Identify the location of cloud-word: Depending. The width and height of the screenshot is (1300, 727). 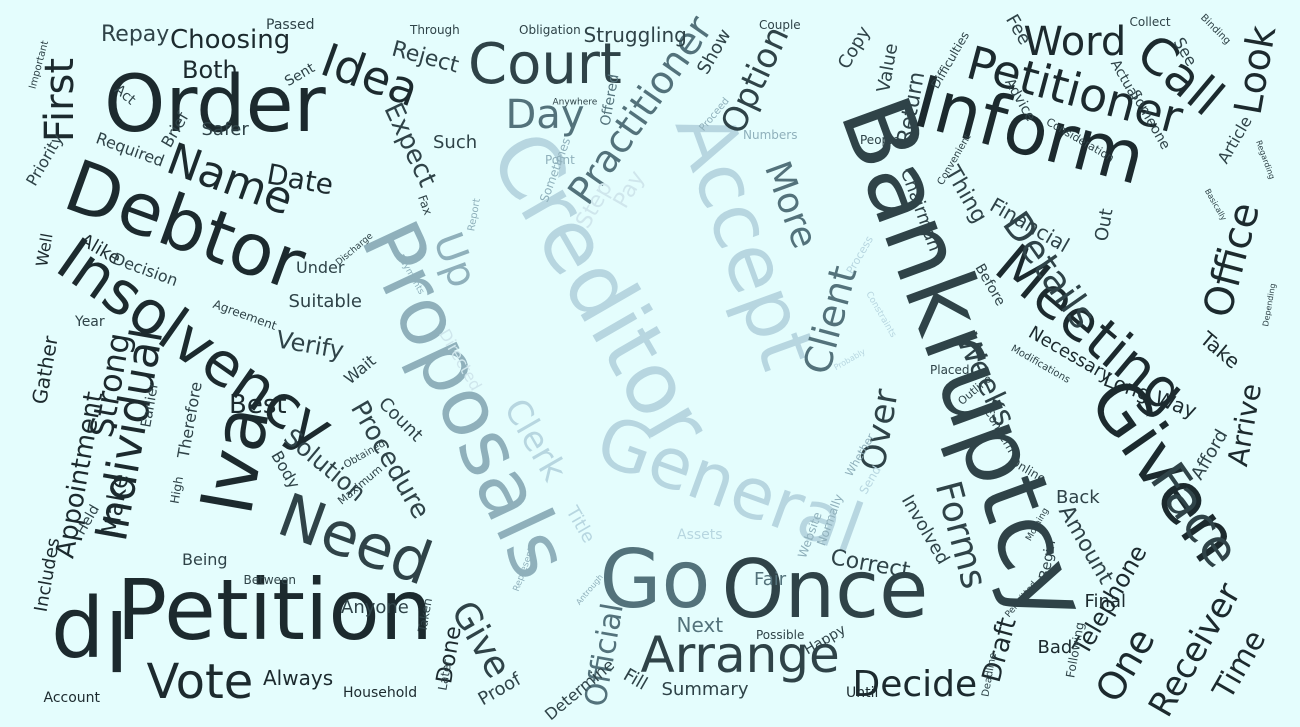
(1269, 305).